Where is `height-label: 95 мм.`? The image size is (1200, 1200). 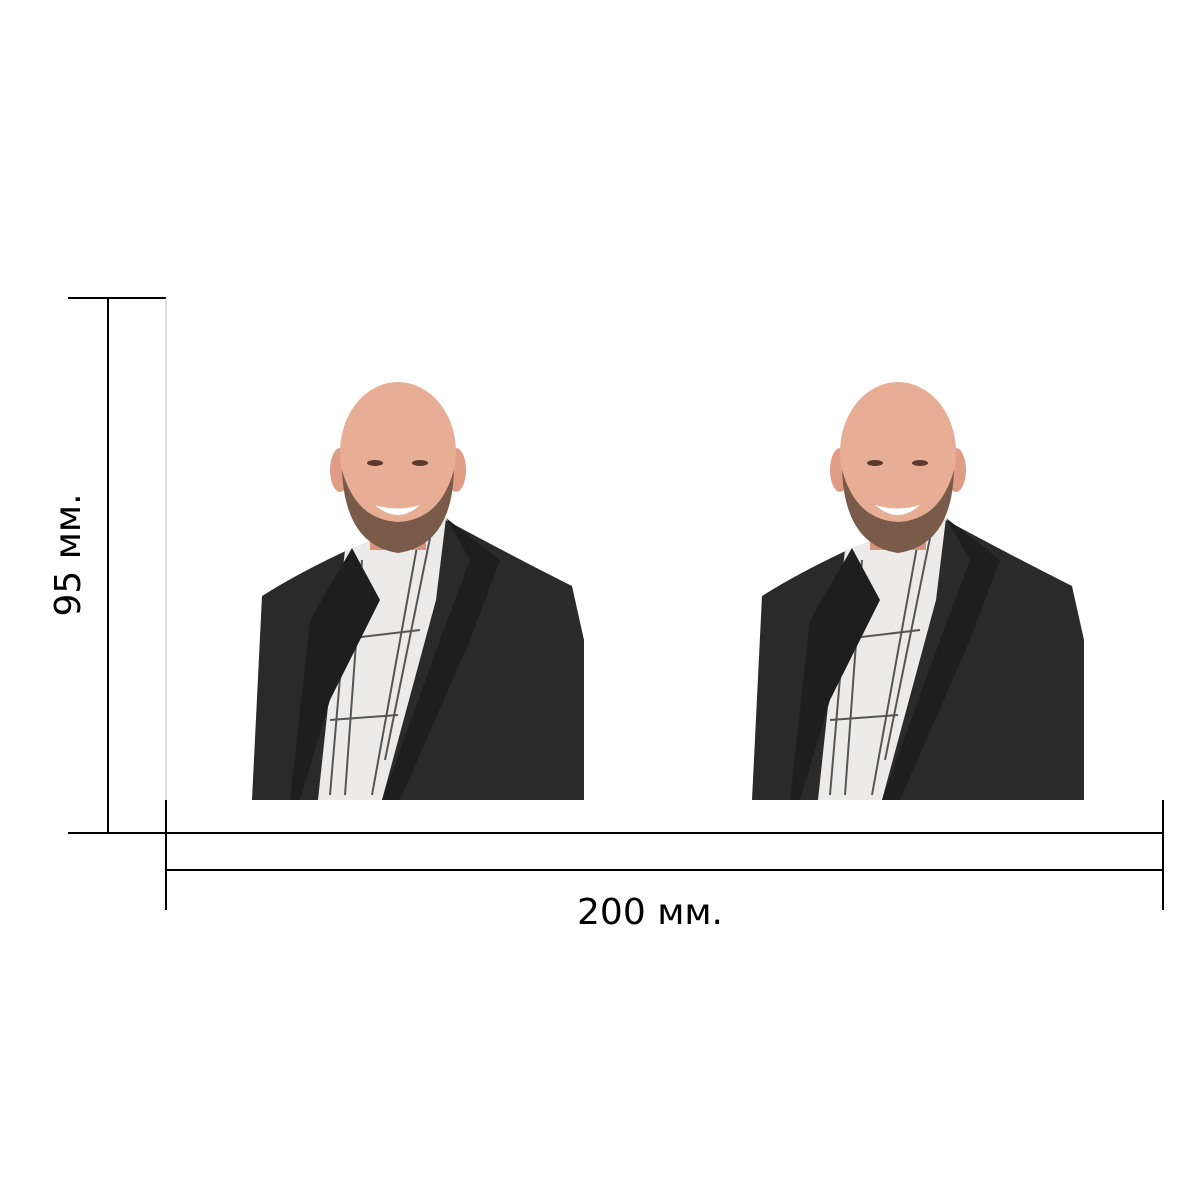 height-label: 95 мм. is located at coordinates (68, 554).